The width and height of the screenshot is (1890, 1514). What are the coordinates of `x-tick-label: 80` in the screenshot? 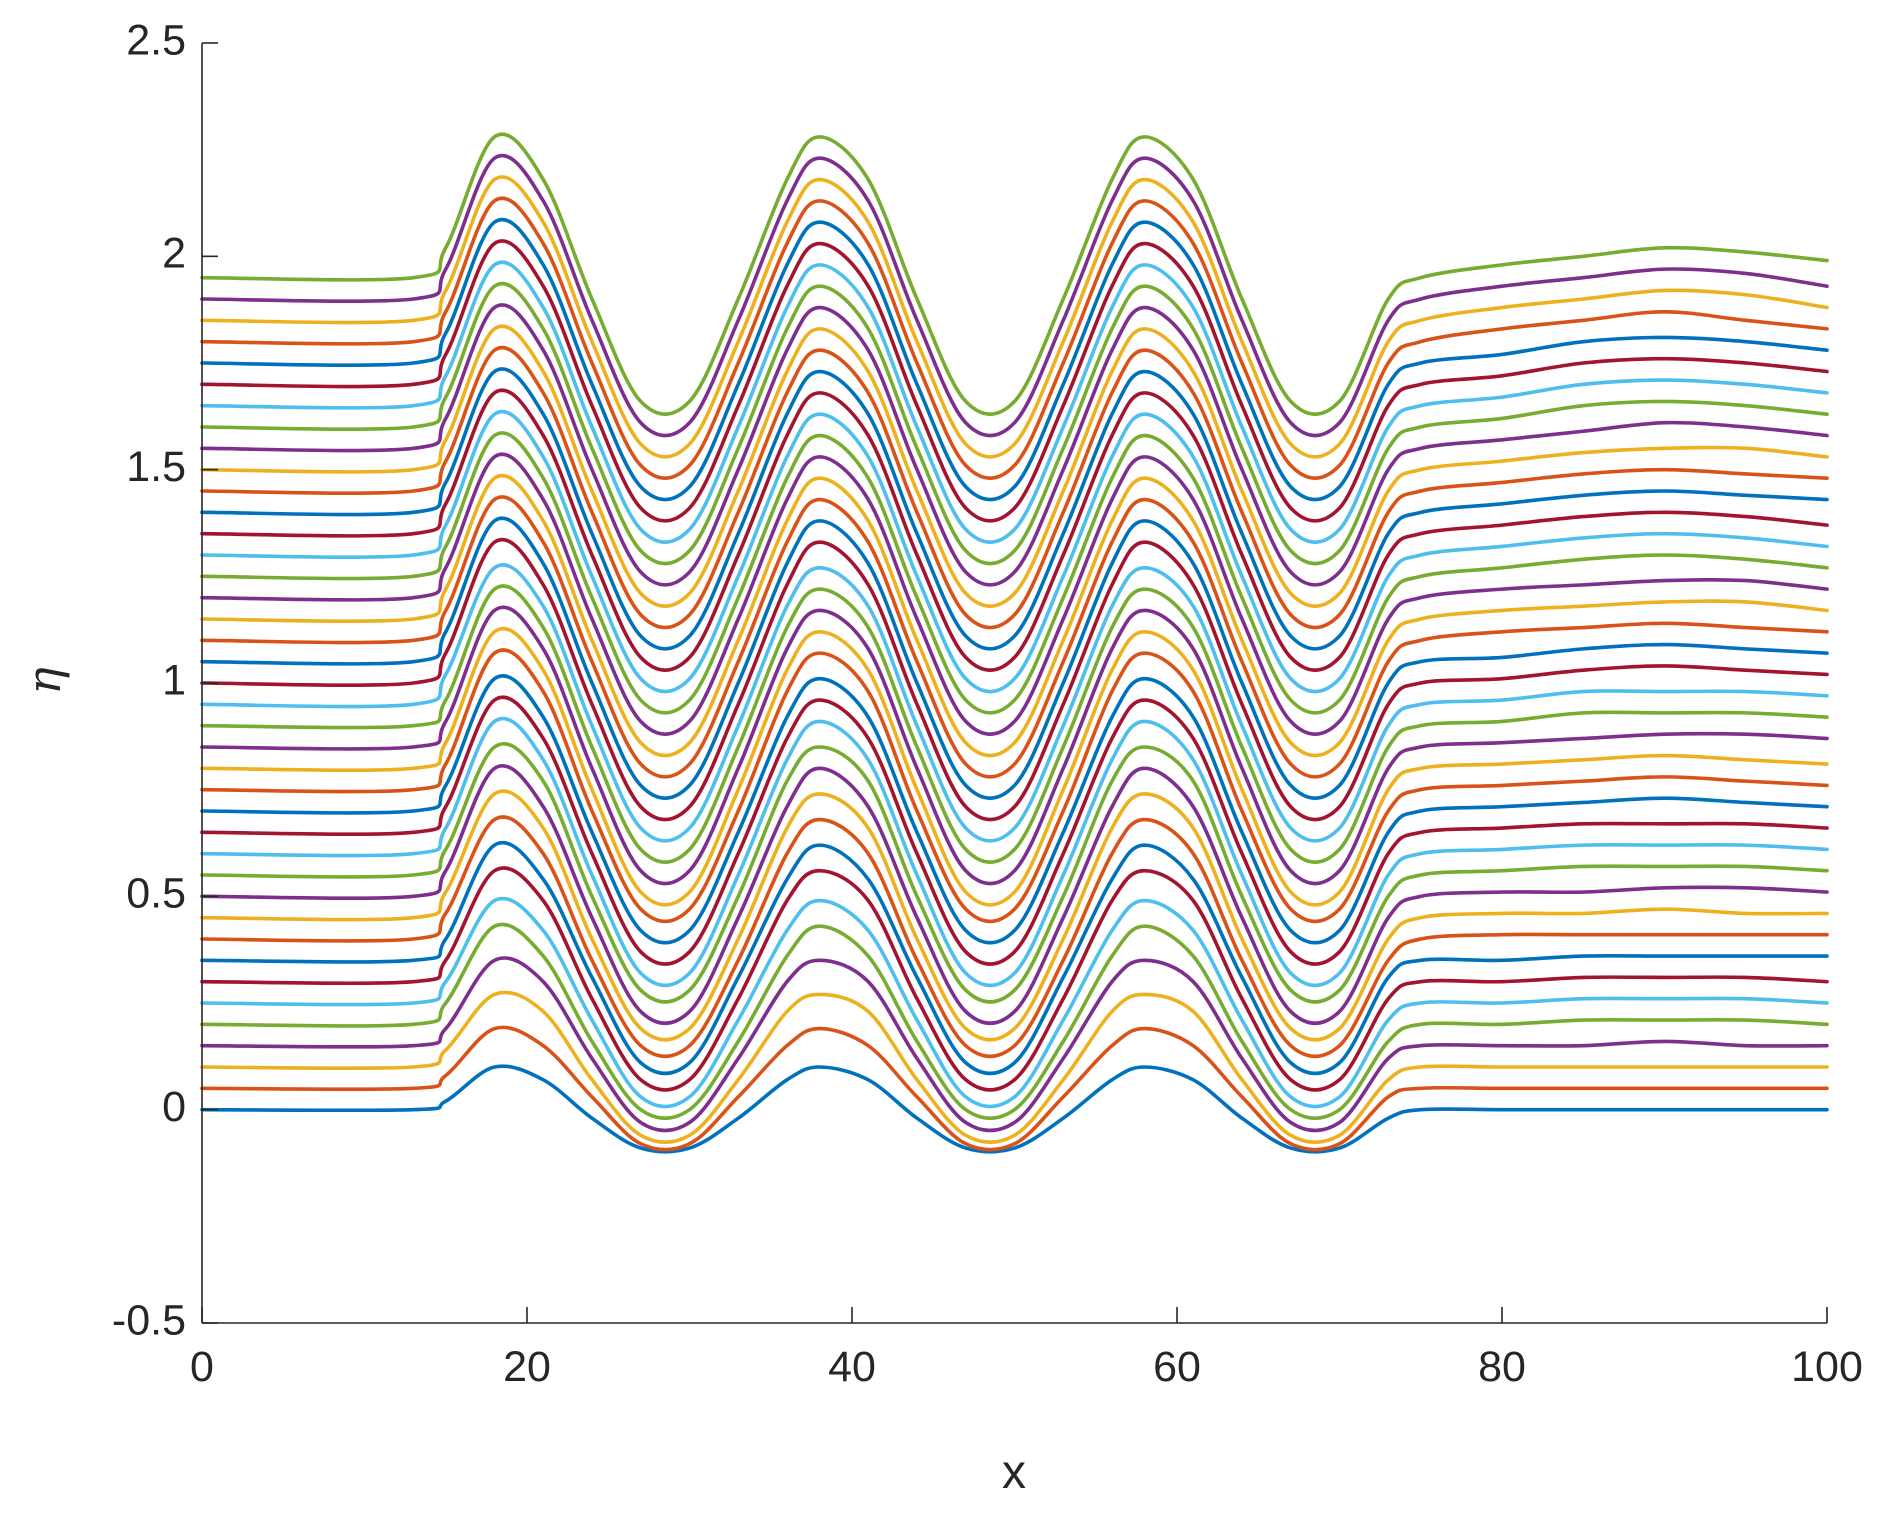 It's located at (1502, 1367).